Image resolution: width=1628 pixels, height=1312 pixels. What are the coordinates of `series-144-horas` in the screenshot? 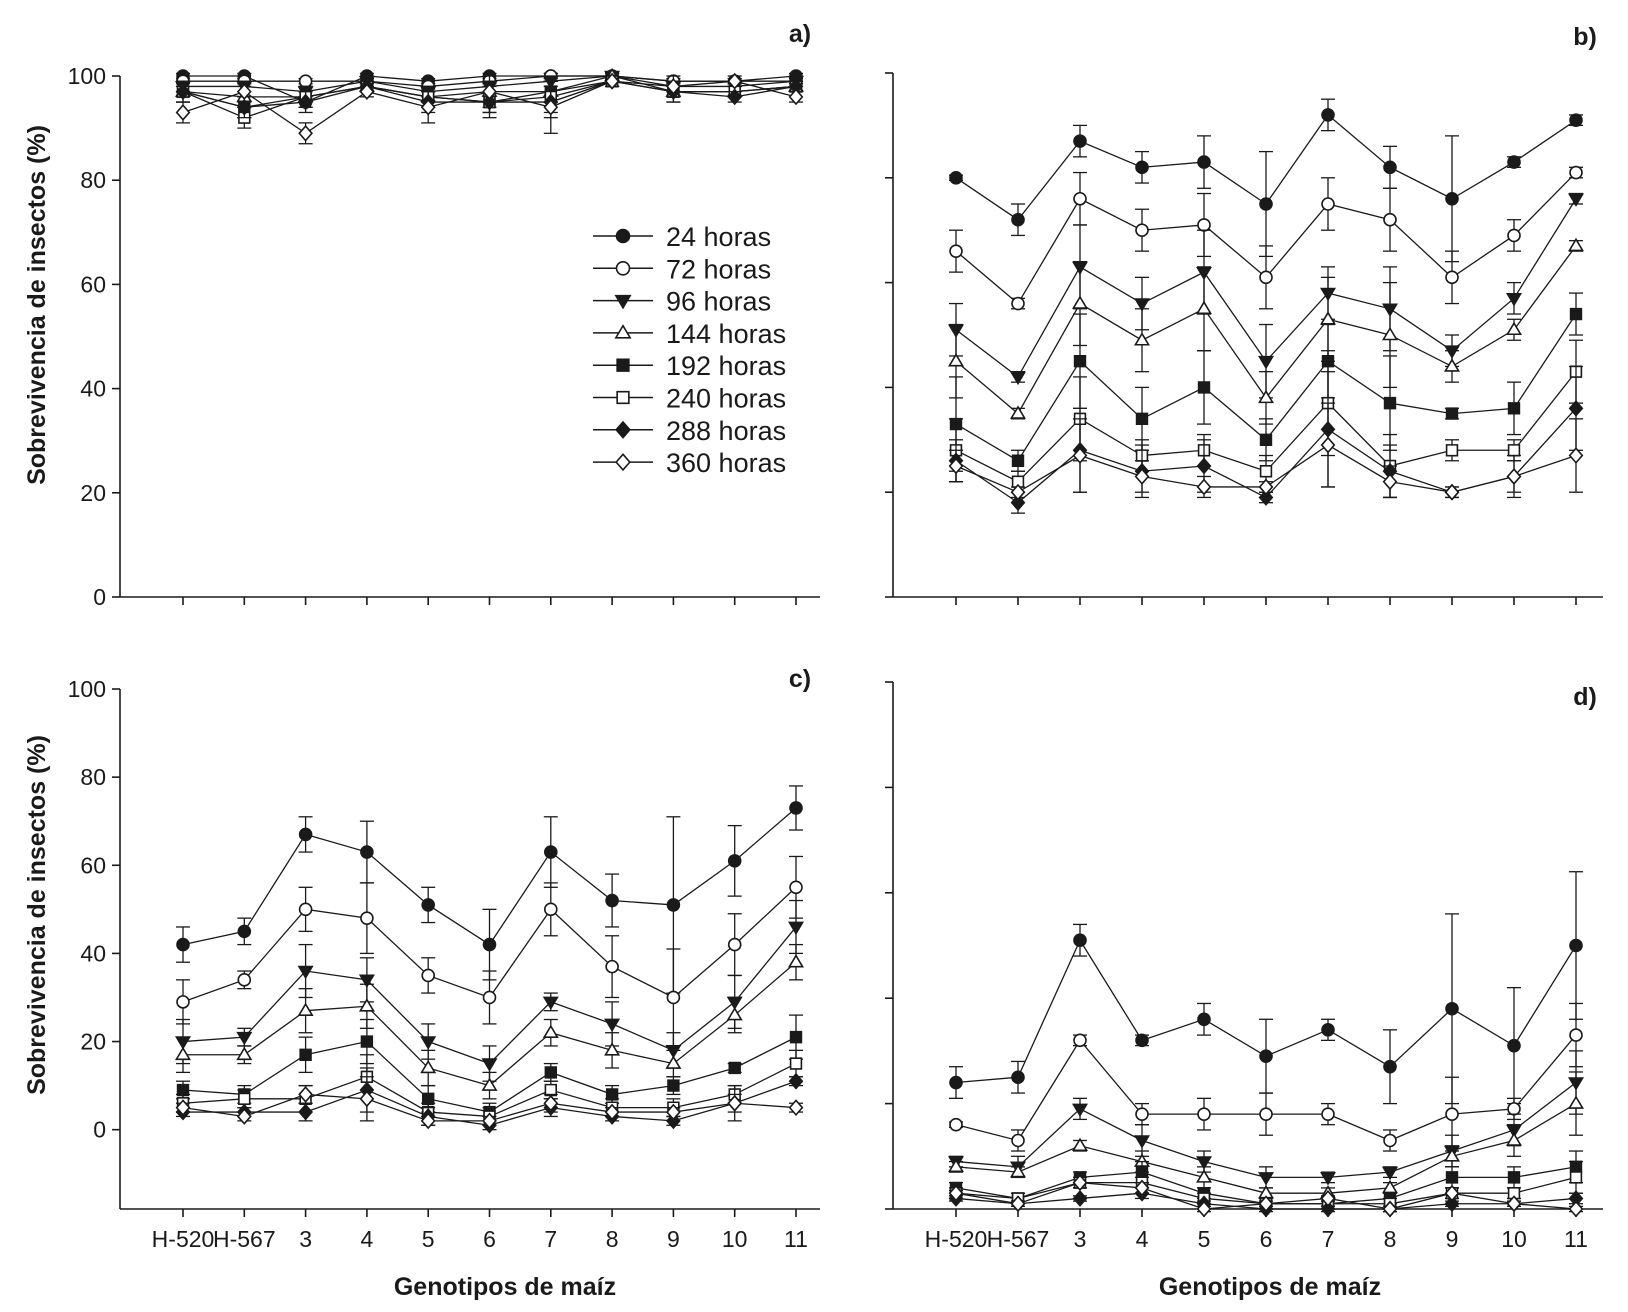 It's located at (1266, 1135).